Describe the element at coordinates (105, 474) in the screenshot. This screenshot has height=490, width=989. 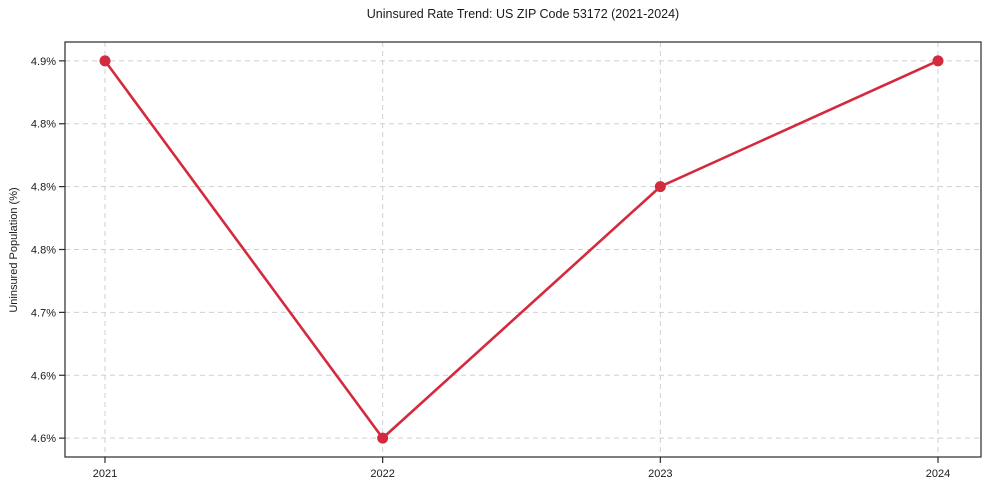
I see `x-tick-label: 2021` at that location.